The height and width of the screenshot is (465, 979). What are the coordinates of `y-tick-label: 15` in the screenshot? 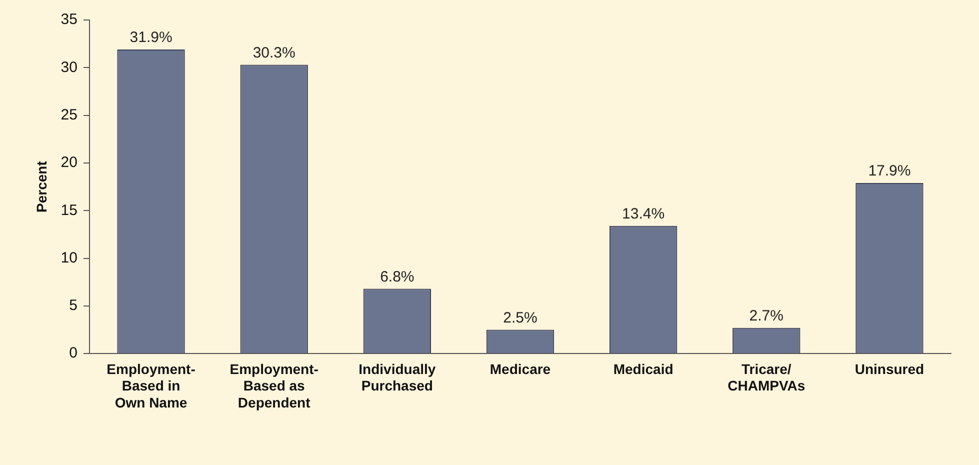 It's located at (69, 210).